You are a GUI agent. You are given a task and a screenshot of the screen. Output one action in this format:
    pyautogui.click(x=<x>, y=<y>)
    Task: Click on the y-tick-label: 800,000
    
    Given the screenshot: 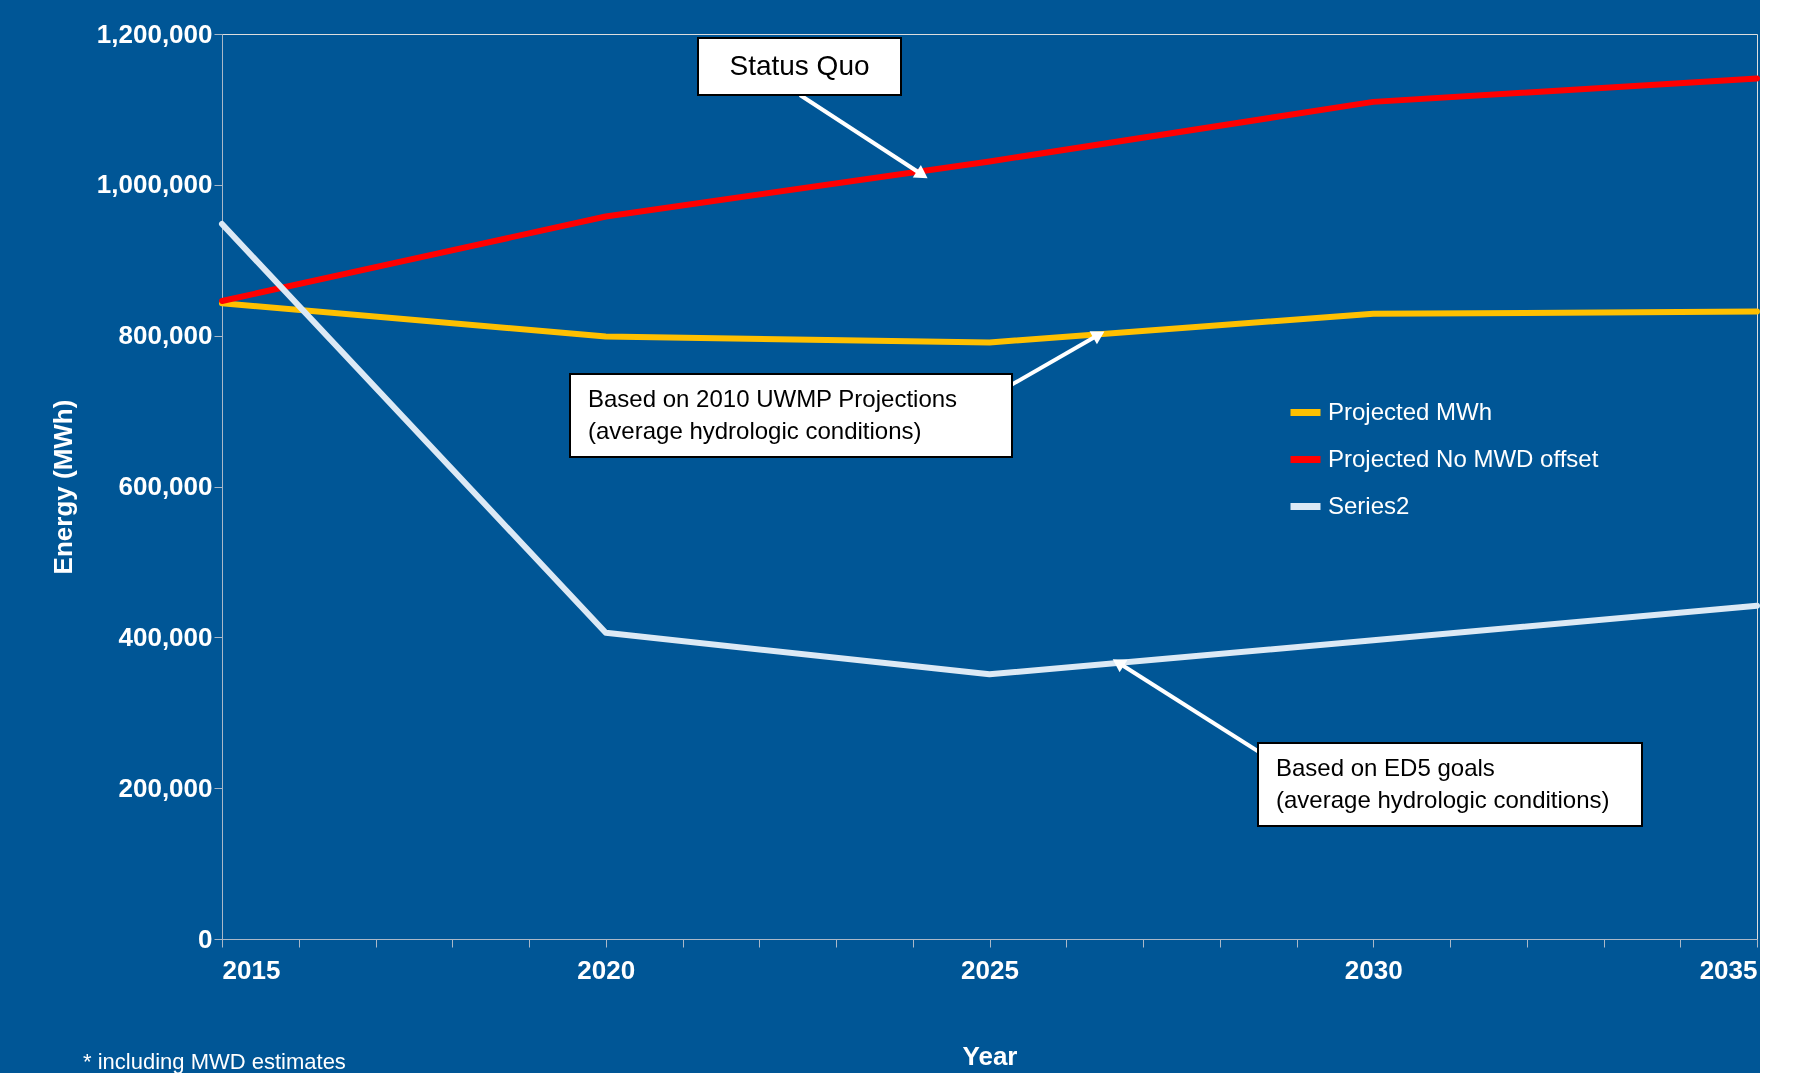 What is the action you would take?
    pyautogui.click(x=165, y=335)
    